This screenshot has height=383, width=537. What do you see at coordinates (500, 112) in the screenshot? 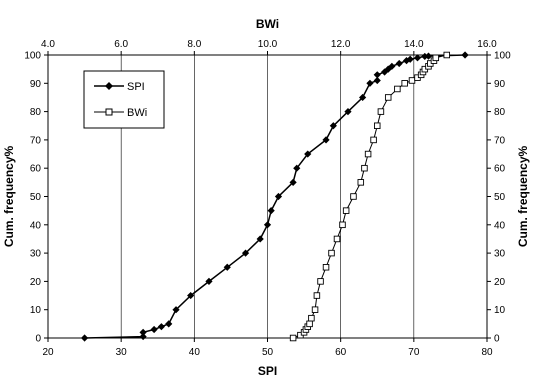
I see `y2-tick-label: 80` at bounding box center [500, 112].